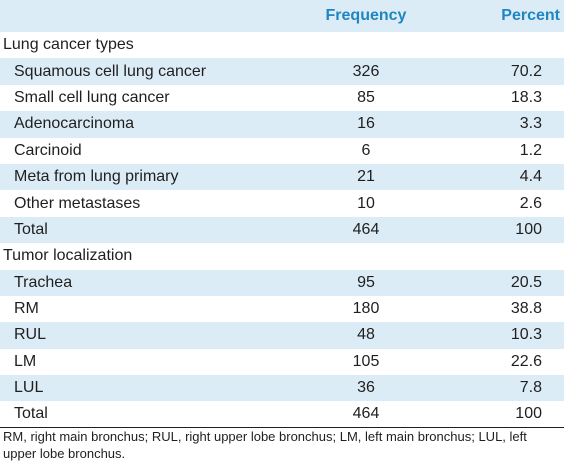 Image resolution: width=564 pixels, height=466 pixels. Describe the element at coordinates (366, 282) in the screenshot. I see `row-frequency: 95` at that location.